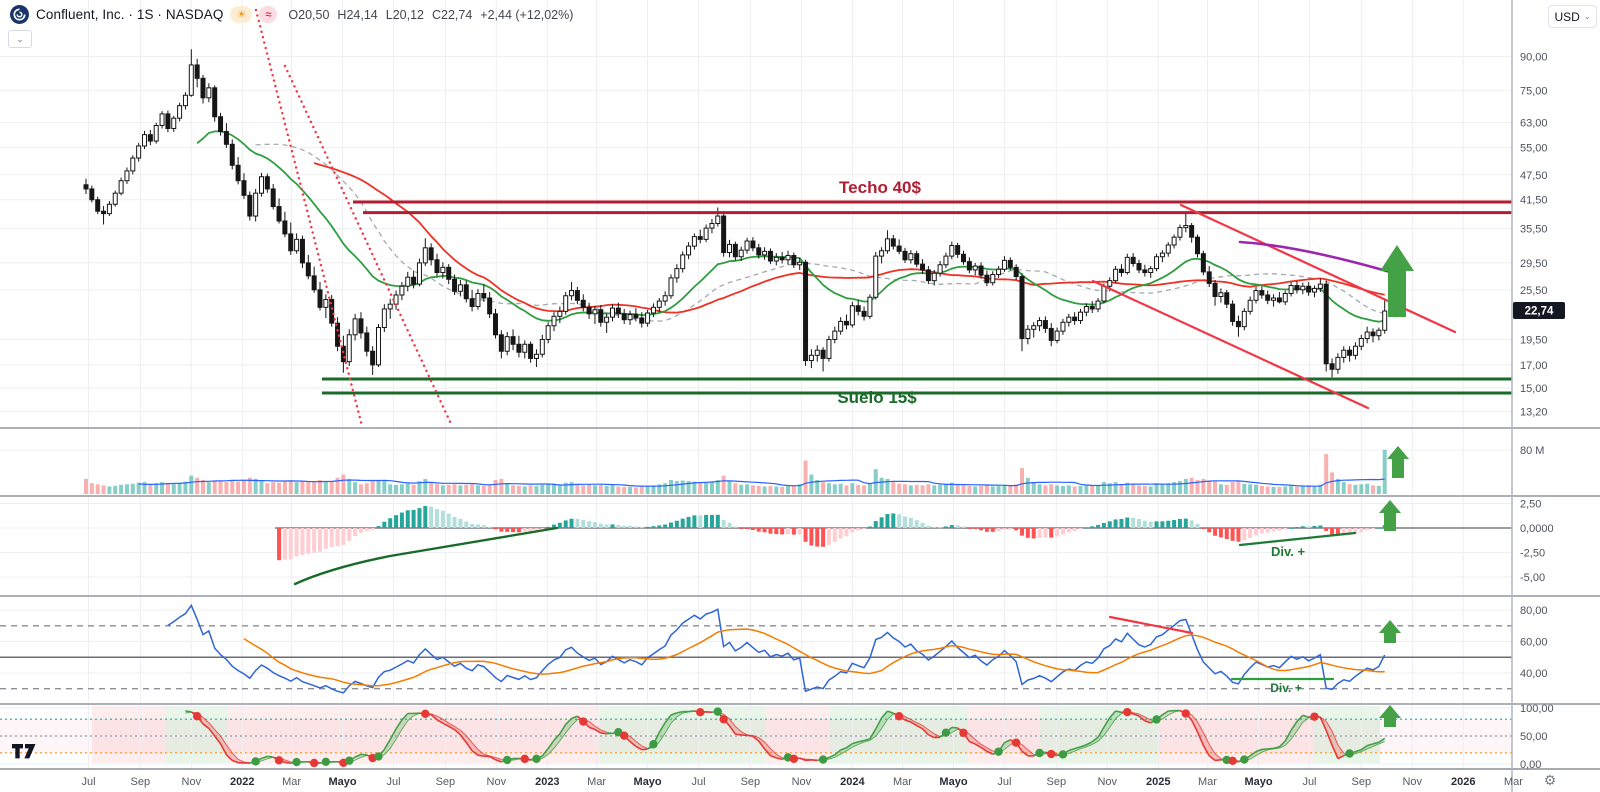 This screenshot has width=1600, height=792. Describe the element at coordinates (1534, 291) in the screenshot. I see `price-tick-label: 25,50` at that location.